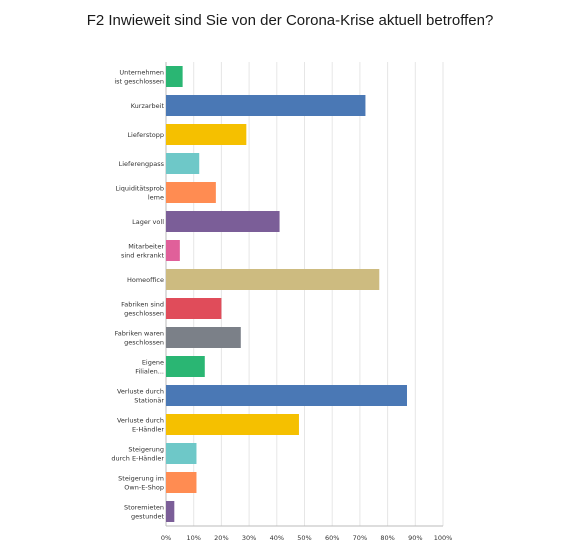 This screenshot has height=557, width=580. Describe the element at coordinates (142, 164) in the screenshot. I see `category-label: Lieferengpass` at that location.